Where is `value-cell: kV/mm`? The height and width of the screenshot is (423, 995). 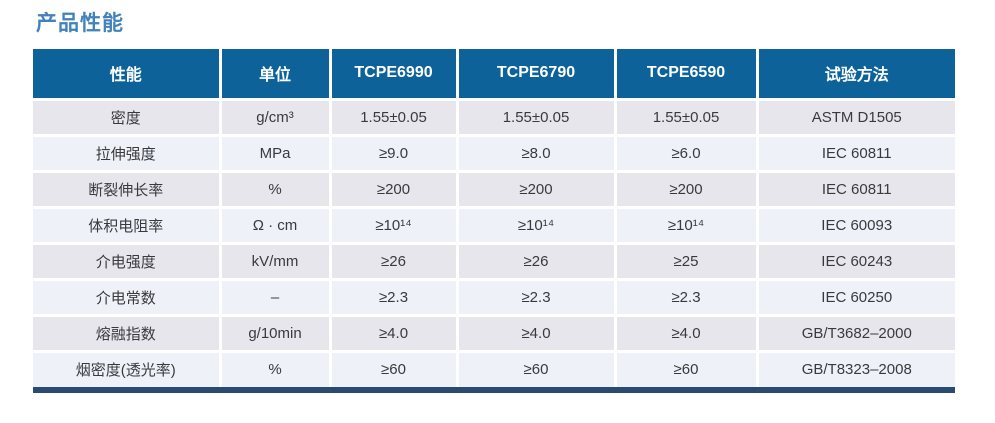 value-cell: kV/mm is located at coordinates (276, 262).